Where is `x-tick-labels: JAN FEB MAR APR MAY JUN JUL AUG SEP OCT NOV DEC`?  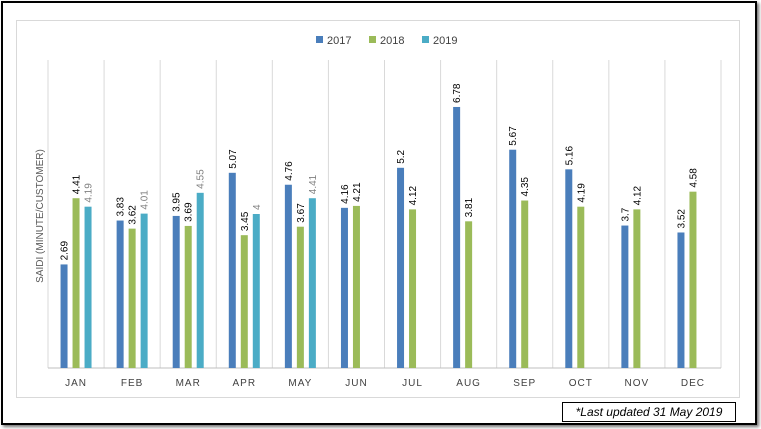
x-tick-labels: JAN FEB MAR APR MAY JUN JUL AUG SEP OCT NOV DEC is located at coordinates (385, 383).